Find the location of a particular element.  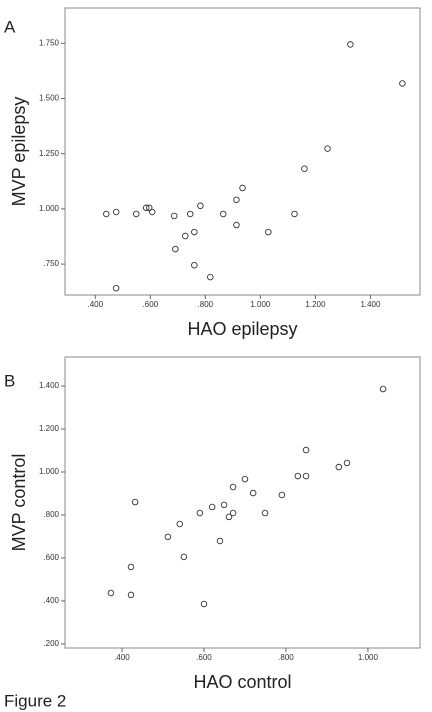

x-tick-label: 1.200 is located at coordinates (315, 304).